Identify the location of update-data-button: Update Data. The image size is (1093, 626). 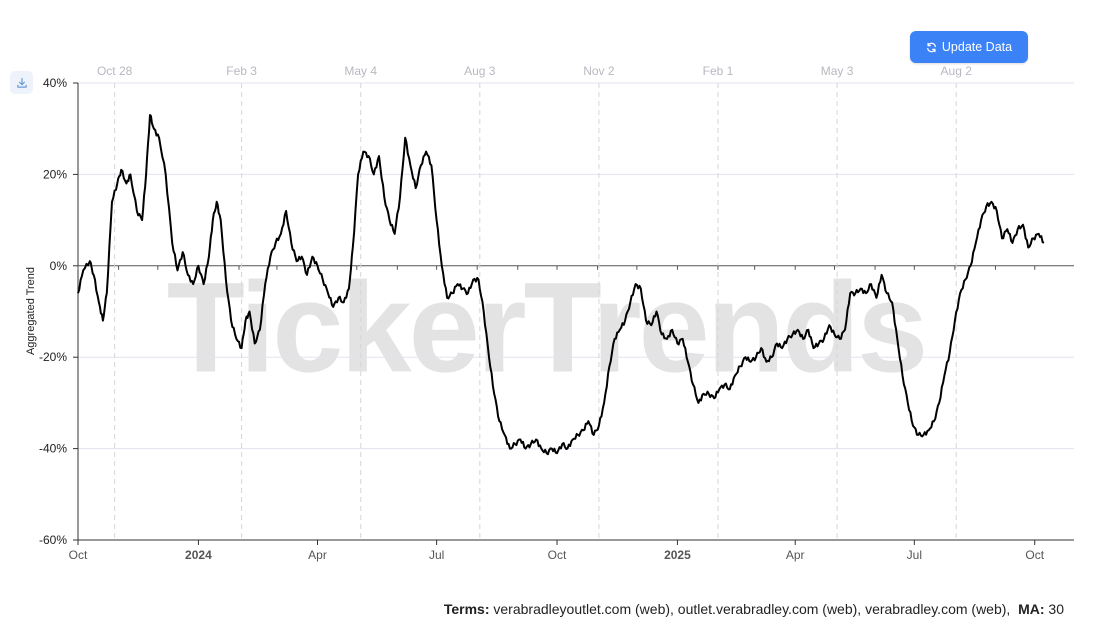
(969, 47).